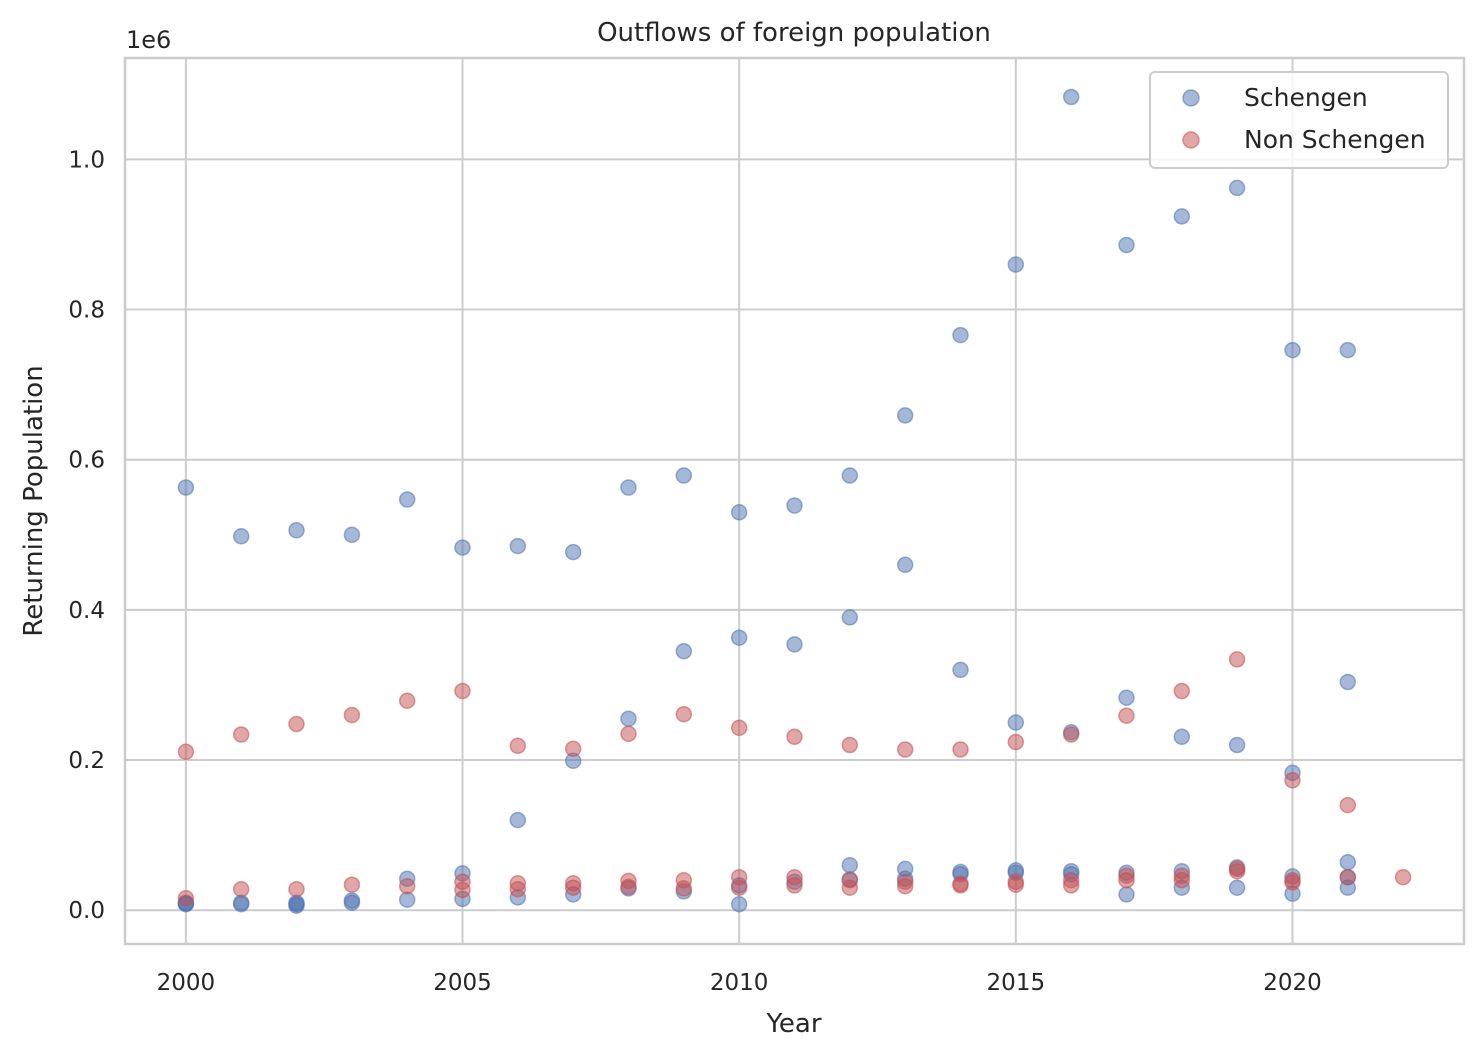 The height and width of the screenshot is (1057, 1483). What do you see at coordinates (148, 40) in the screenshot?
I see `y-offset-label: 1e6` at bounding box center [148, 40].